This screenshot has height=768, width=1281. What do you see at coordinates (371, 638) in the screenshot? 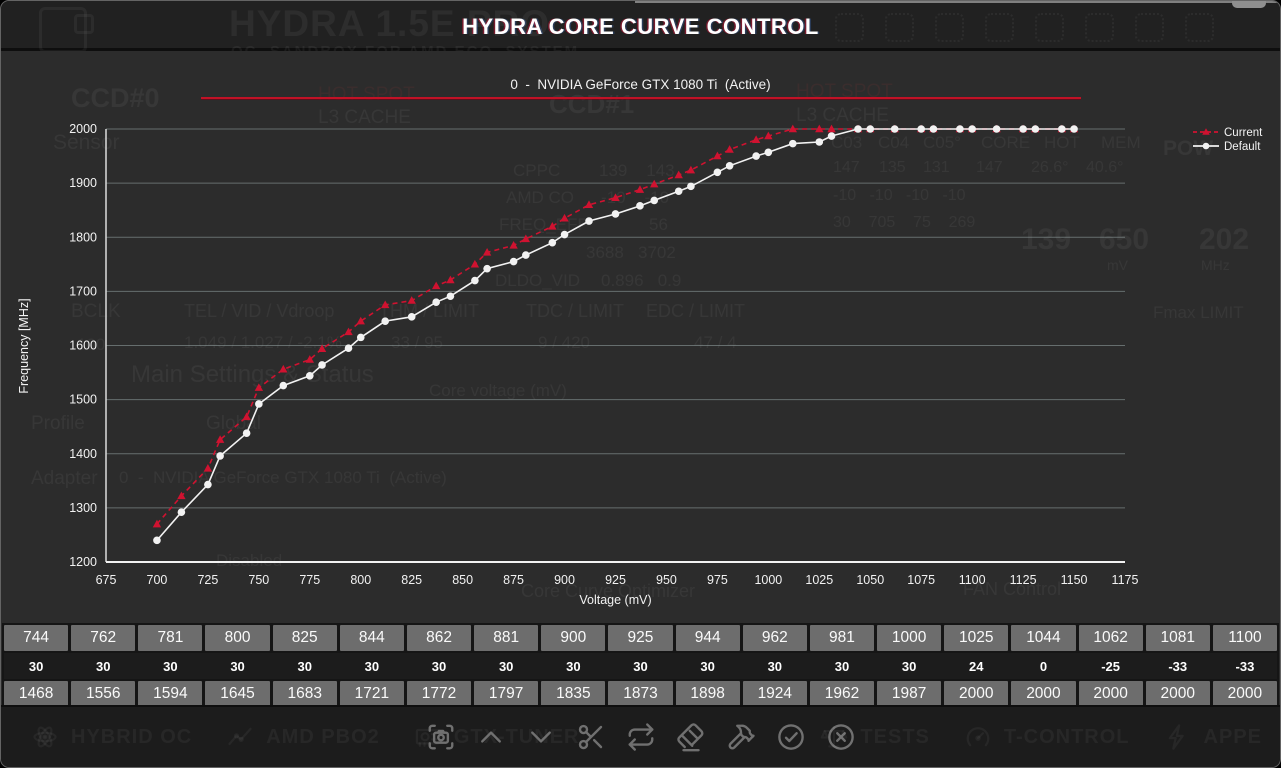
I see `voltage-cell: 844` at bounding box center [371, 638].